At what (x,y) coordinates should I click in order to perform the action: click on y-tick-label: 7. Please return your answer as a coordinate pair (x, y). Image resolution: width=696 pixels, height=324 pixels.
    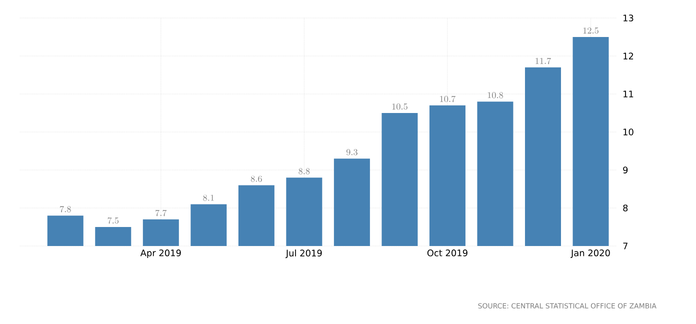
    Looking at the image, I should click on (625, 246).